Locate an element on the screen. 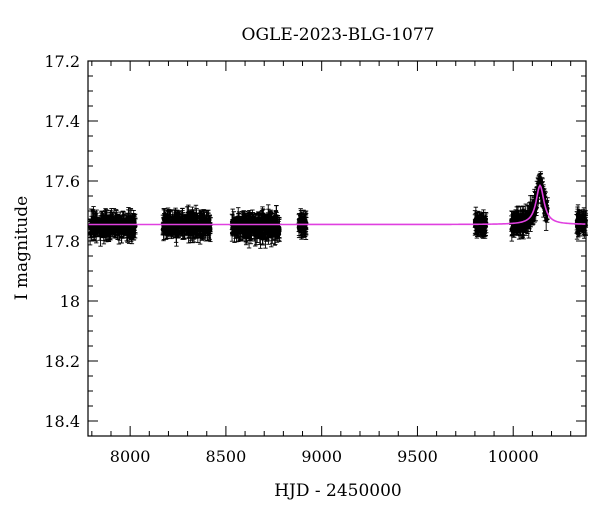 The image size is (600, 512). x-tick-label: 9000 is located at coordinates (321, 456).